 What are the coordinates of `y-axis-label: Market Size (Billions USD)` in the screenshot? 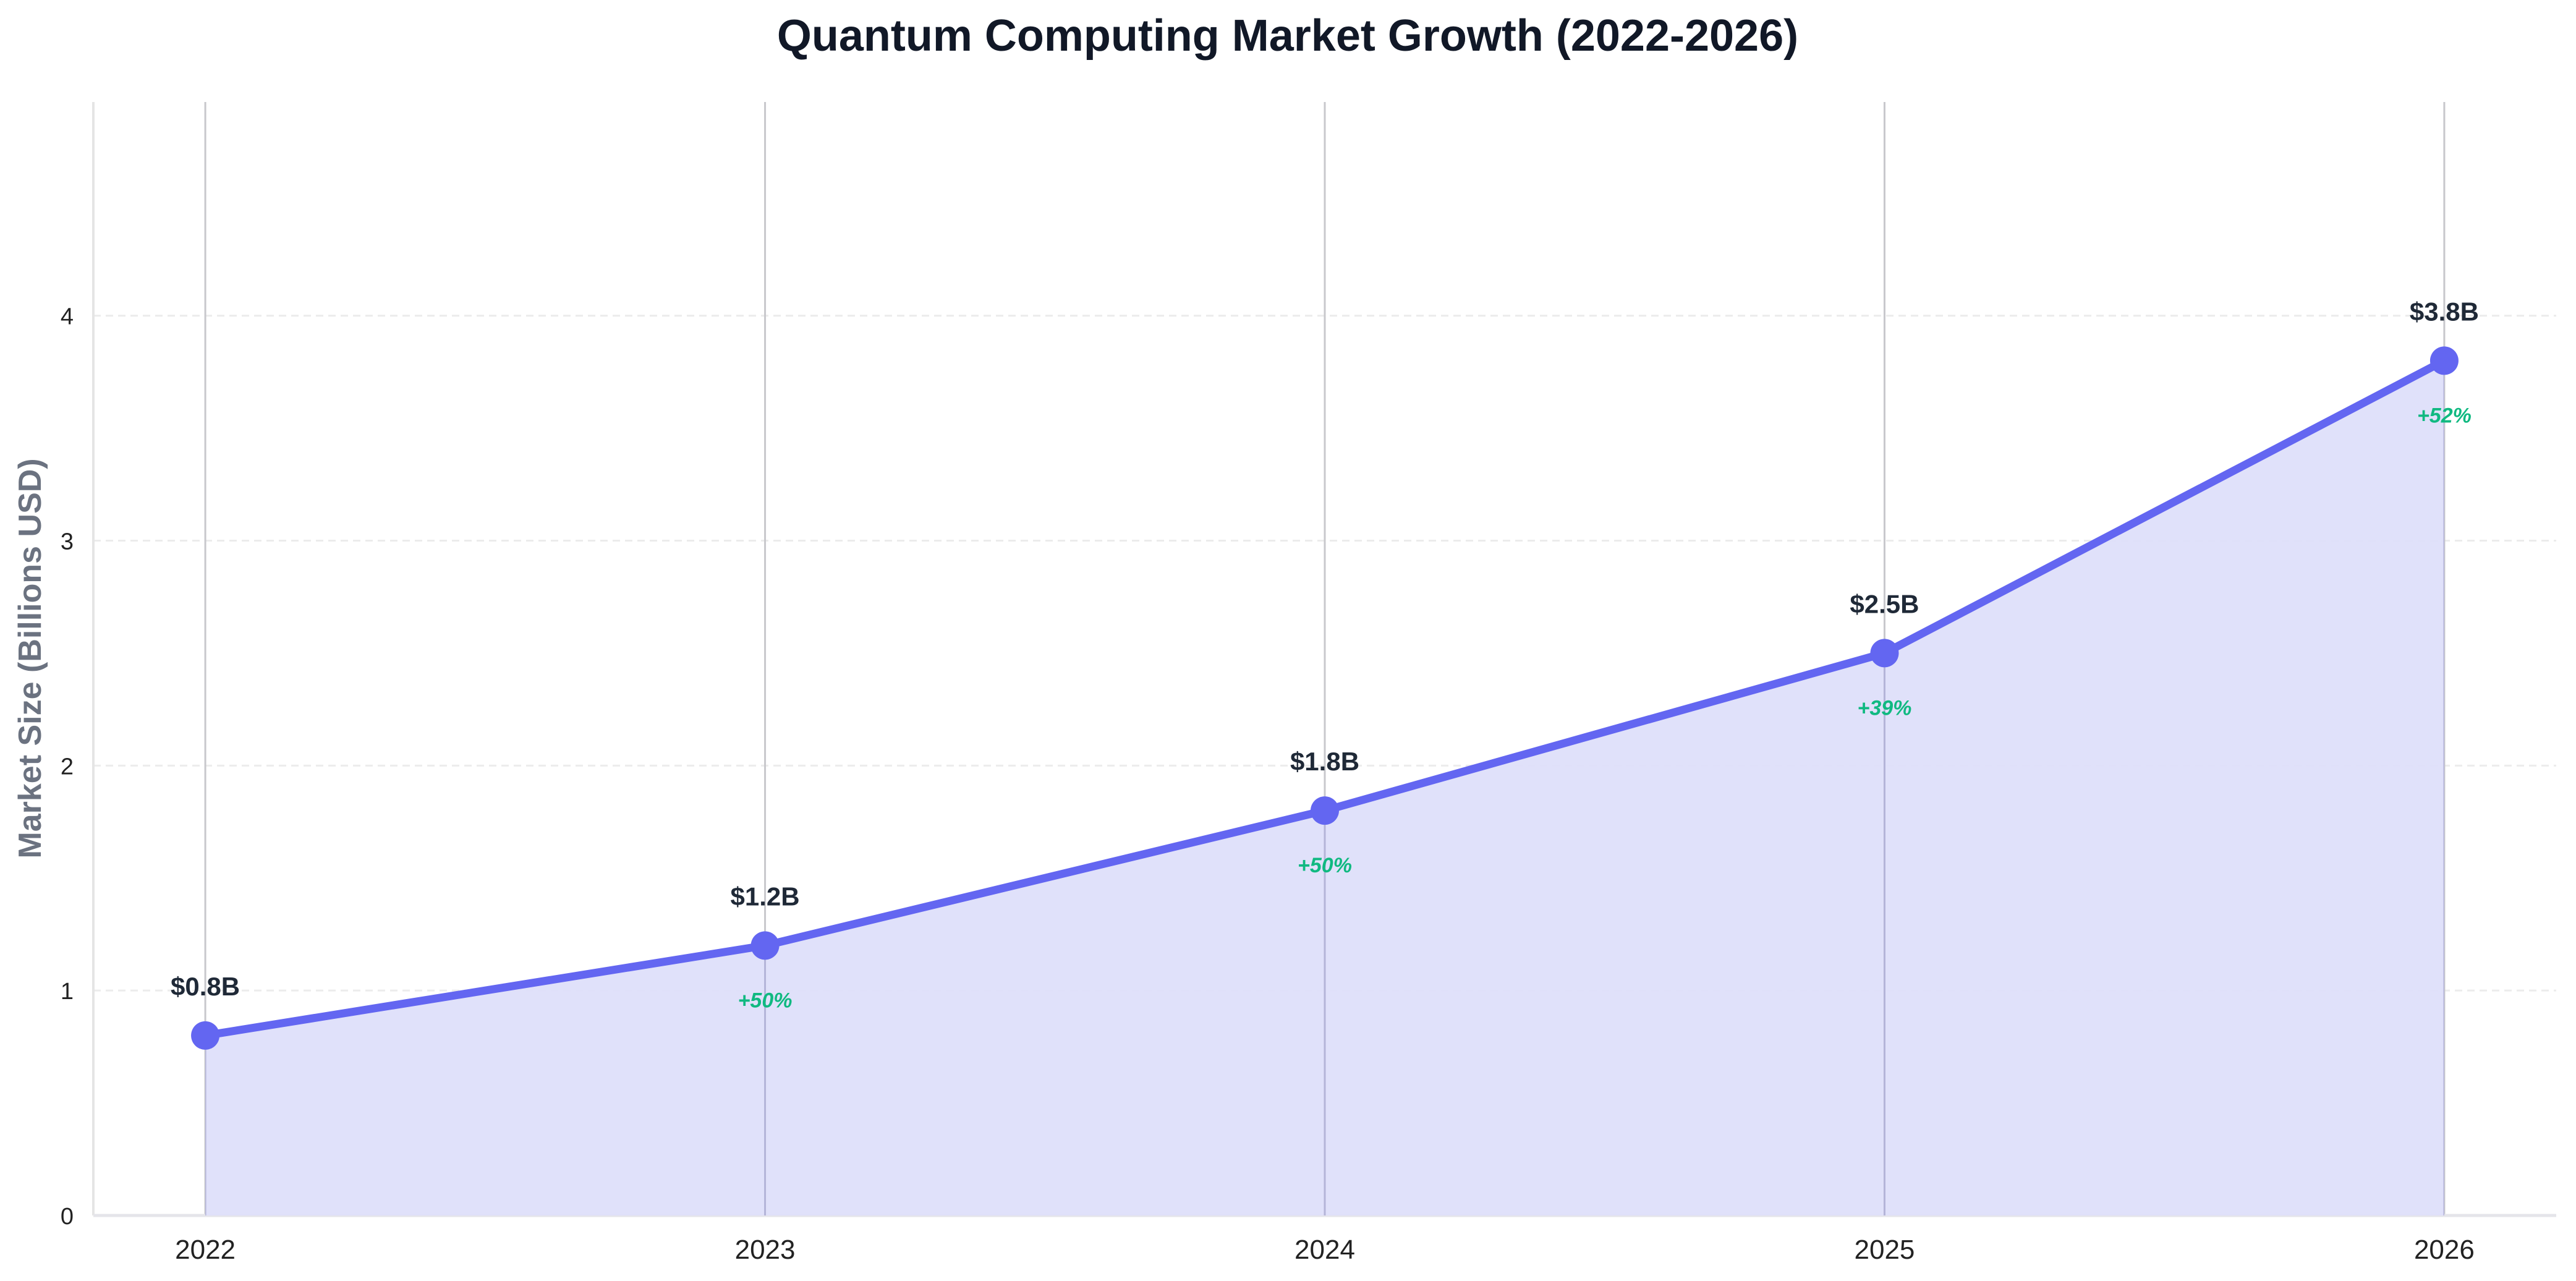 It's located at (30, 658).